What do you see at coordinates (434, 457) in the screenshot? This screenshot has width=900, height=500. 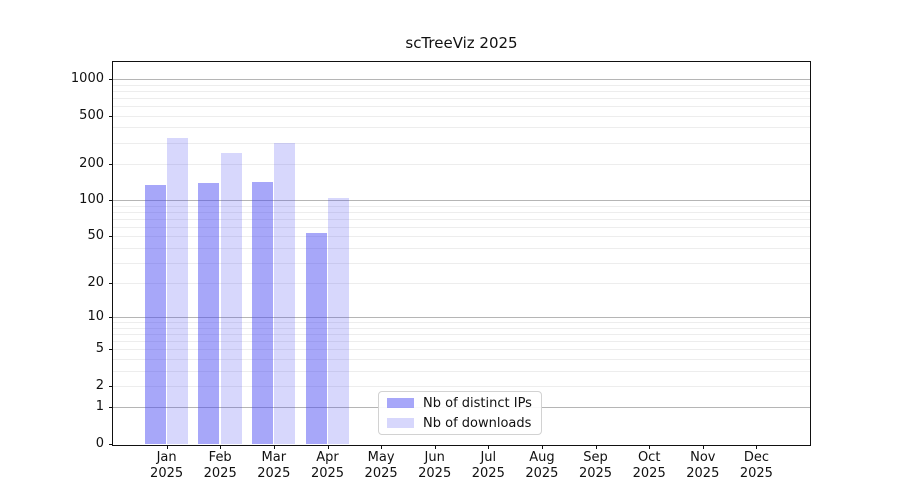 I see `x-tick-month: Jun` at bounding box center [434, 457].